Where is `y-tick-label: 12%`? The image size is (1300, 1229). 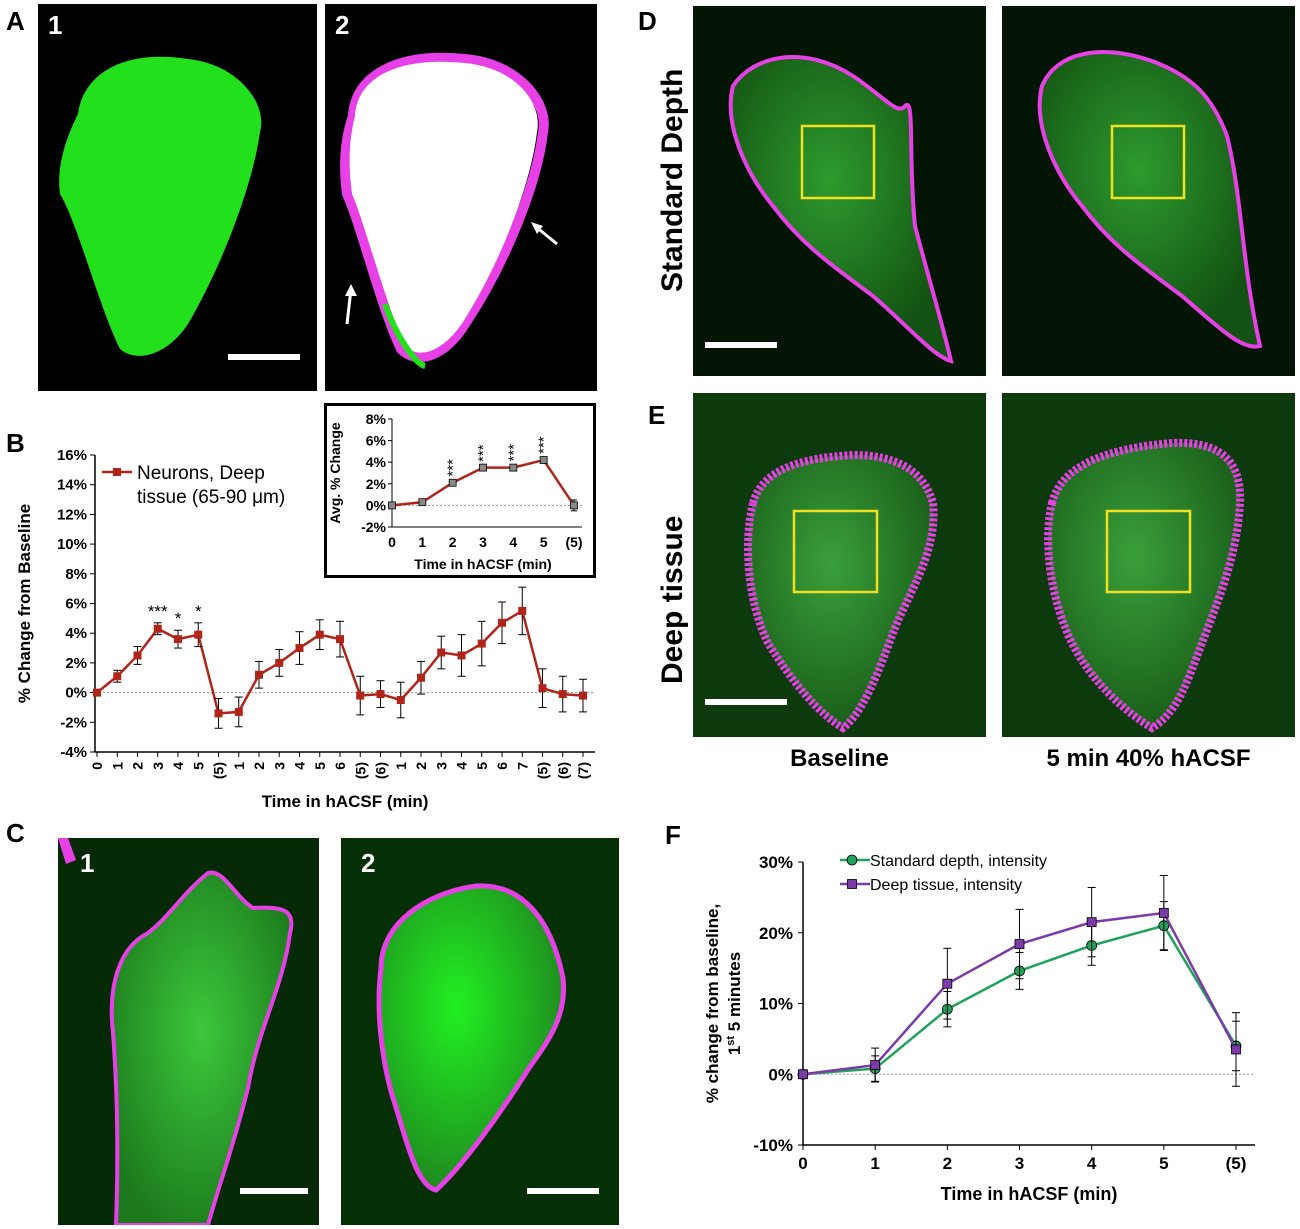 y-tick-label: 12% is located at coordinates (72, 514).